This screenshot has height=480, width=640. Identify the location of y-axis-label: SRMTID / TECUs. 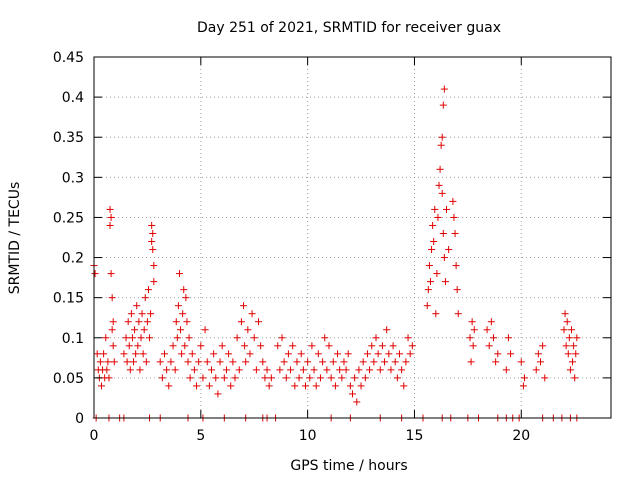
(15, 238).